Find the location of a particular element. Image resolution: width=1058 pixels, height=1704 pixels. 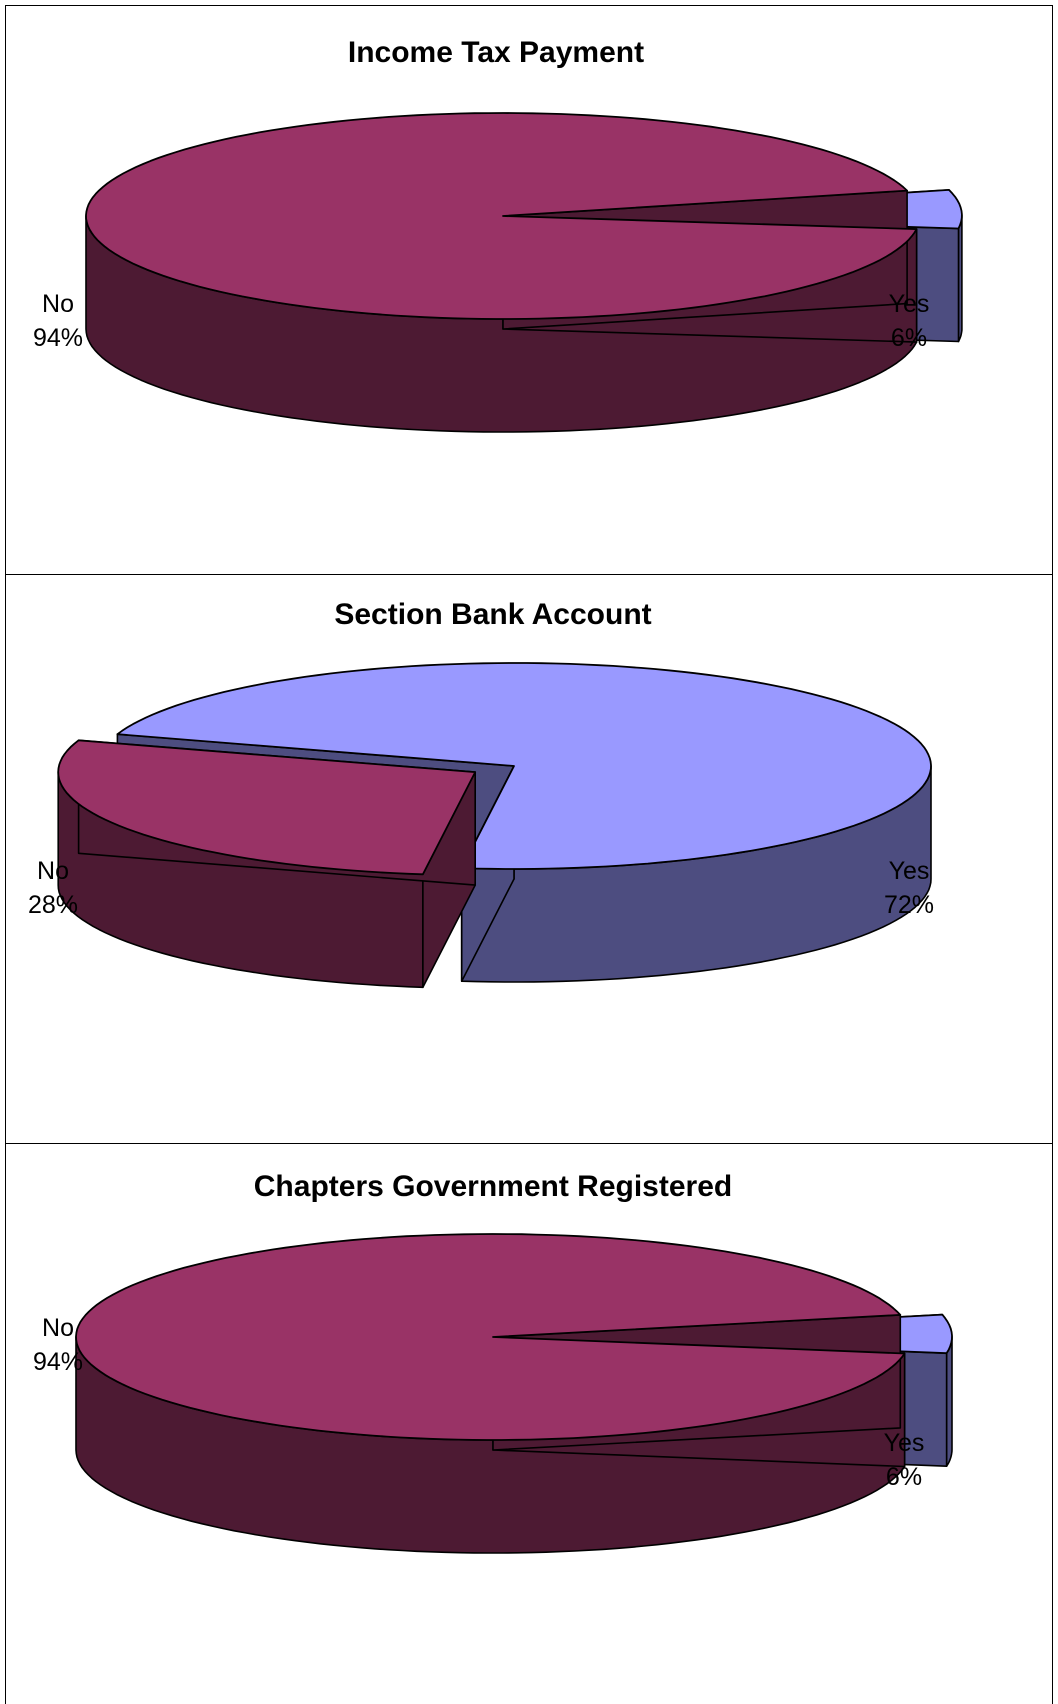

chart-title: Chapters Government Registered is located at coordinates (493, 1186).